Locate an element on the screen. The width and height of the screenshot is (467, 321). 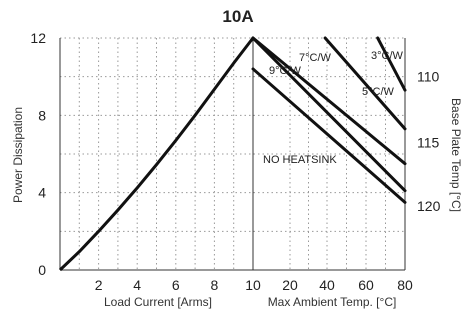
x-tick-label: 6 is located at coordinates (176, 285).